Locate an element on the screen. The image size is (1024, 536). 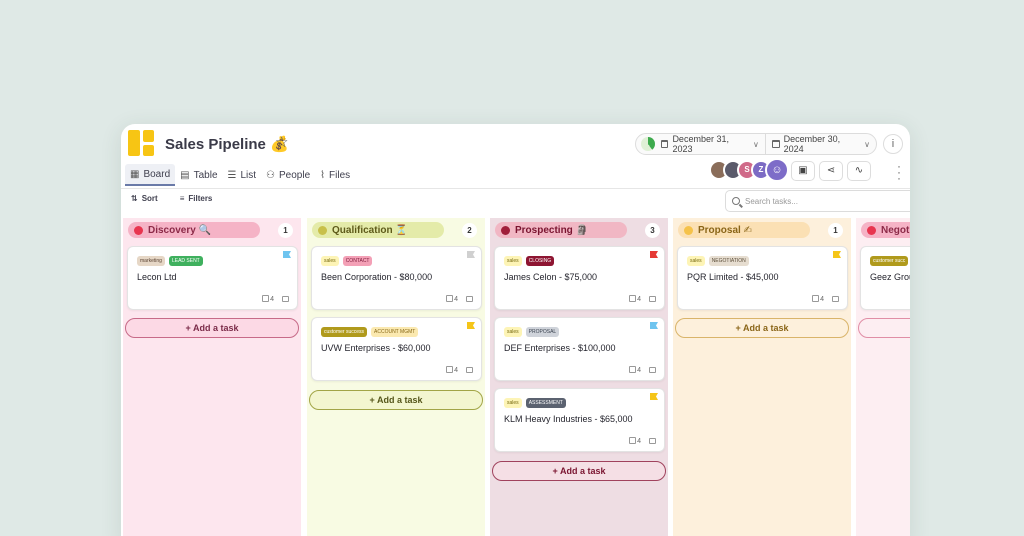
column-header: Proposal ✍ is located at coordinates (744, 230).